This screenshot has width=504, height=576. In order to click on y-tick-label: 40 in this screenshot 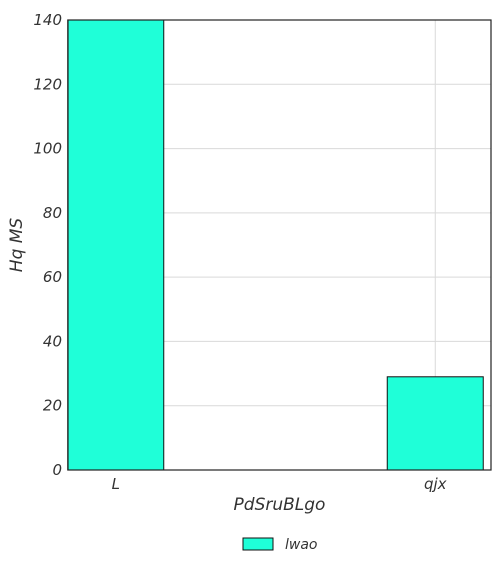, I will do `click(52, 341)`.